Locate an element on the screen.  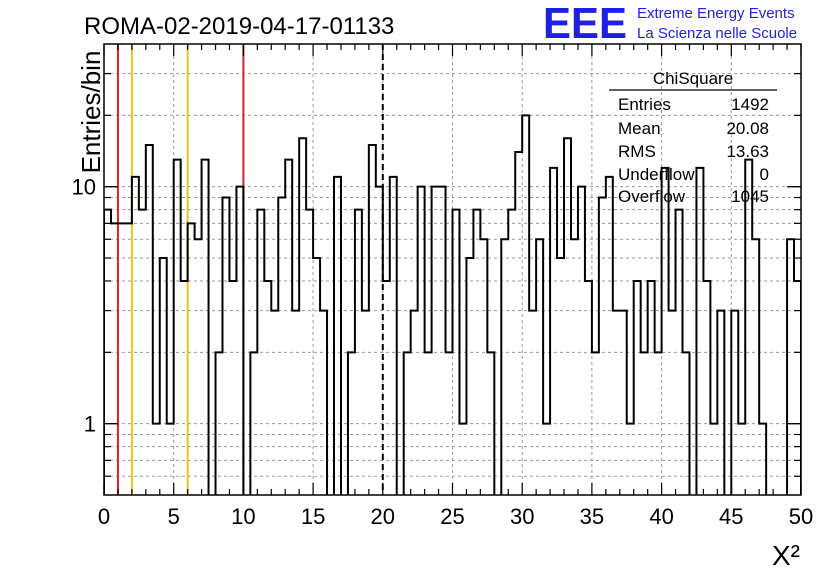
stats-label-underflow: Underflow is located at coordinates (656, 174).